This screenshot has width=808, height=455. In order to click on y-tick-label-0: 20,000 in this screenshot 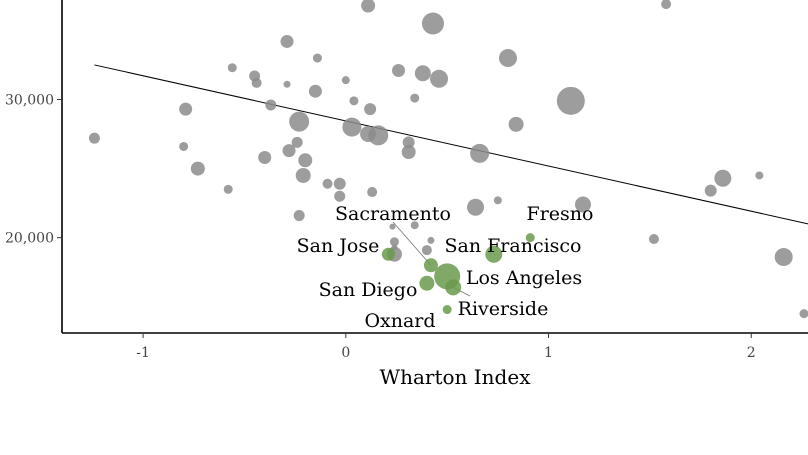, I will do `click(29, 239)`.